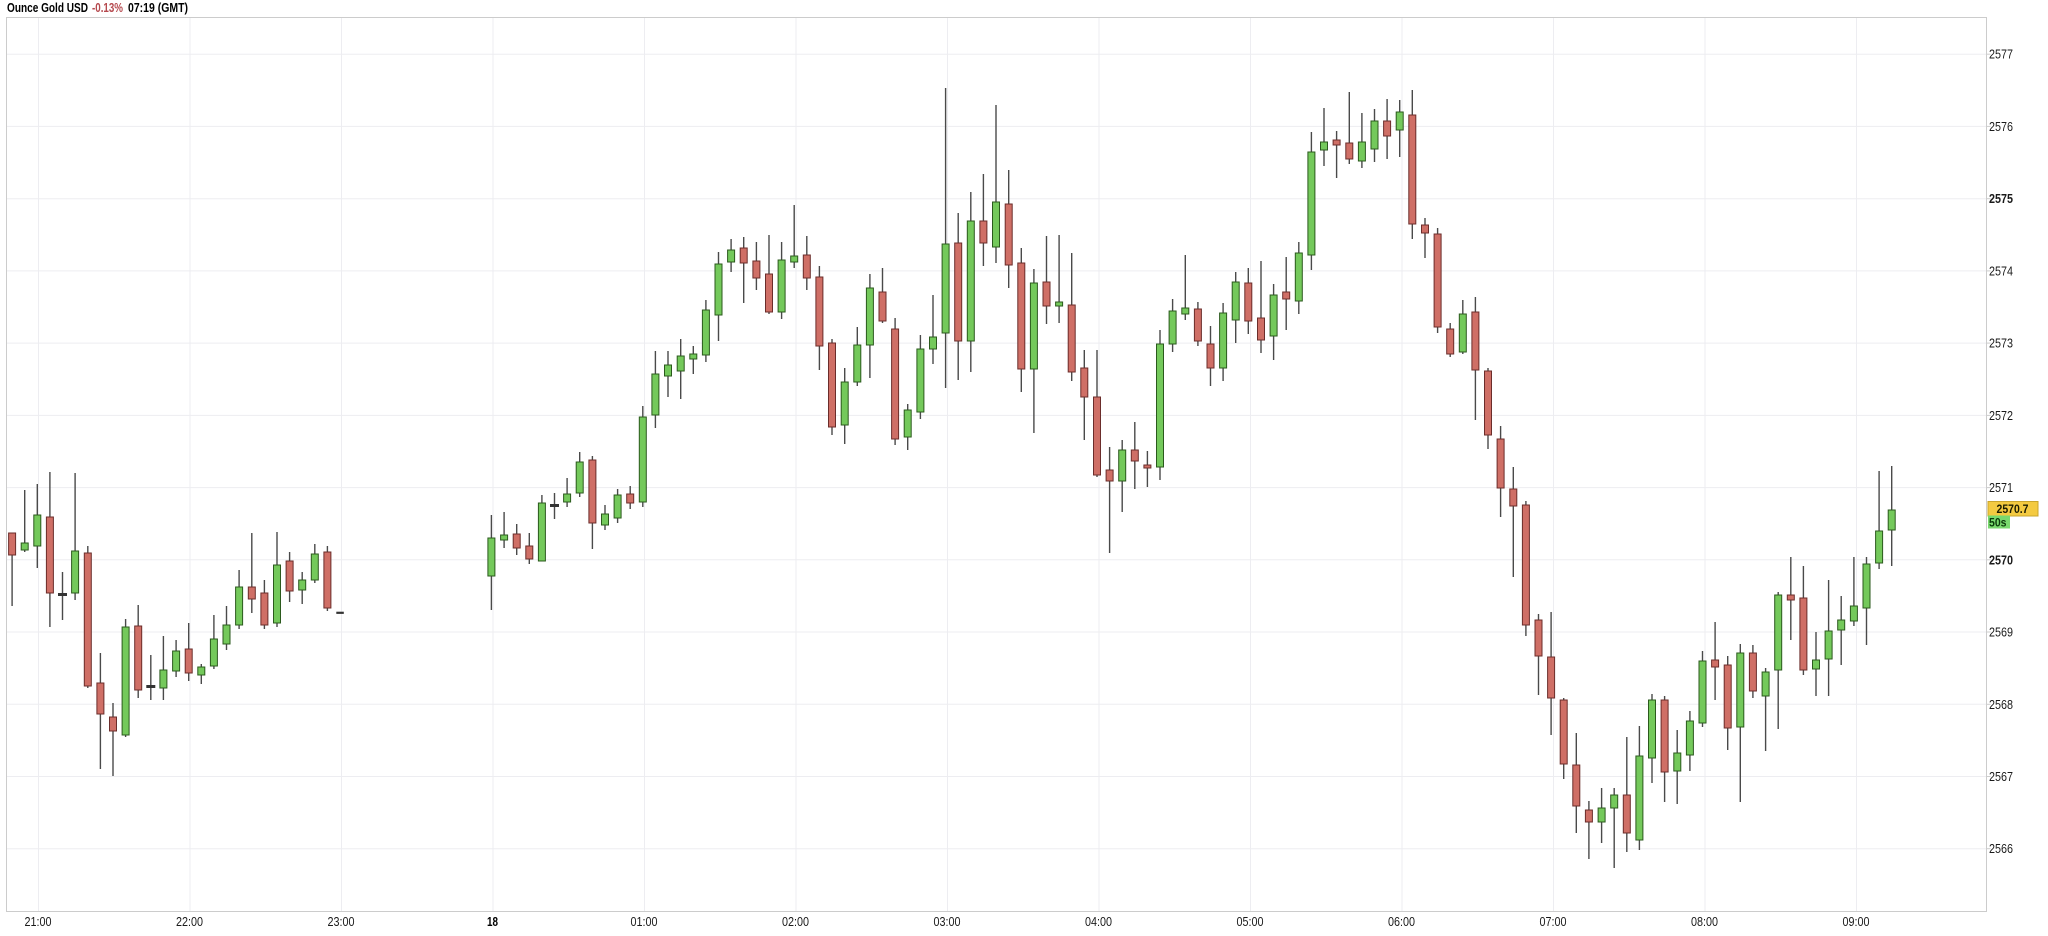  Describe the element at coordinates (189, 921) in the screenshot. I see `svg-text: 22:00` at that location.